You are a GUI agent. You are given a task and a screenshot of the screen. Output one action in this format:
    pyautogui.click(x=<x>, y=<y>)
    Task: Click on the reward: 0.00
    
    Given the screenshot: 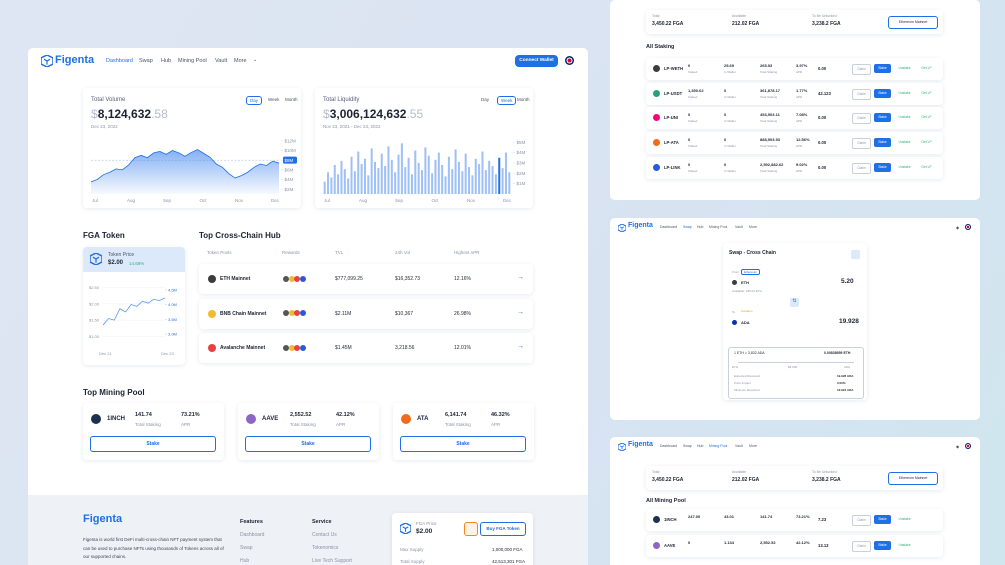 What is the action you would take?
    pyautogui.click(x=822, y=143)
    